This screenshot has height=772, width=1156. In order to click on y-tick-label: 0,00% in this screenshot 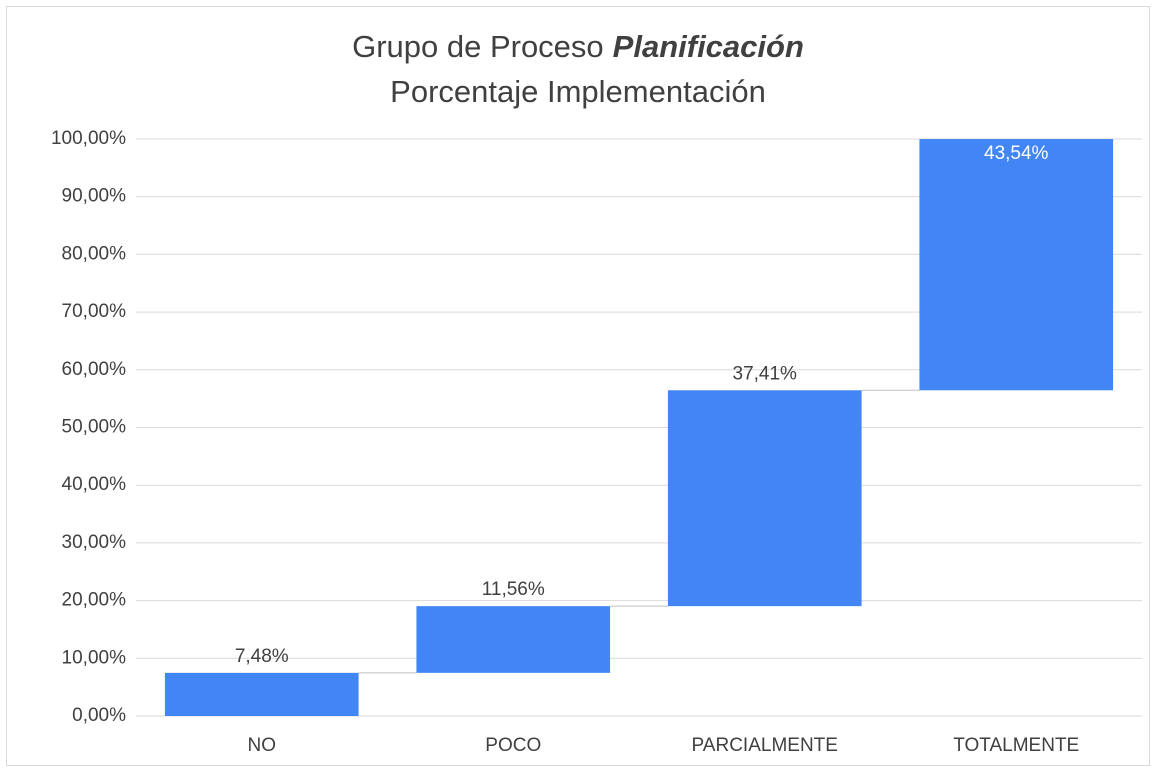, I will do `click(99, 715)`.